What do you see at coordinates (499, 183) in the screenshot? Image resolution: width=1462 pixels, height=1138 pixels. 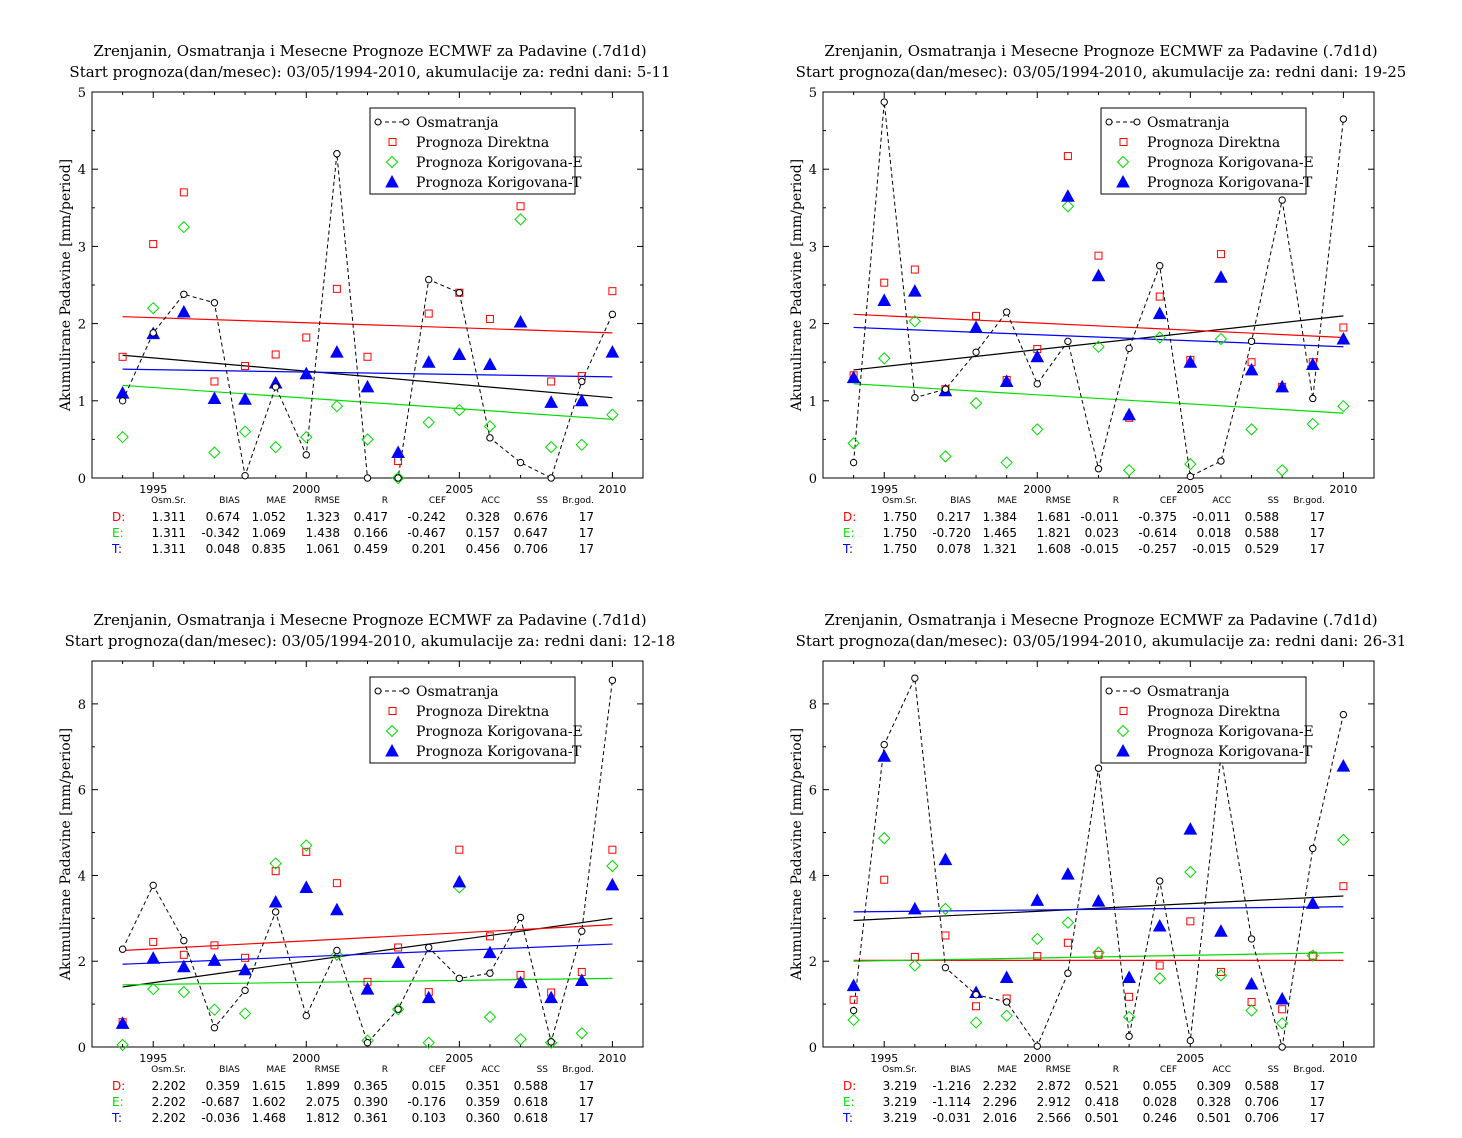 I see `legend-label: Prognoza Korigovana-T` at bounding box center [499, 183].